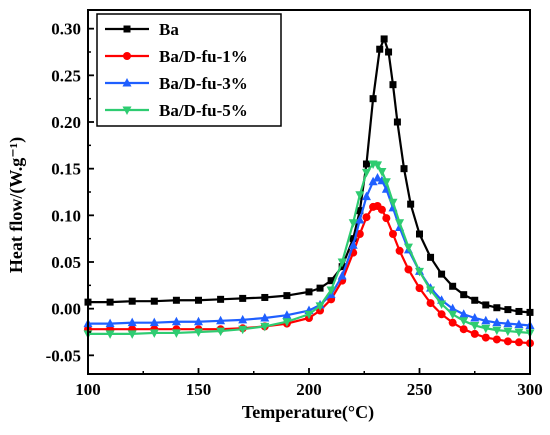  I want to click on x-tick-label: 300, so click(530, 389).